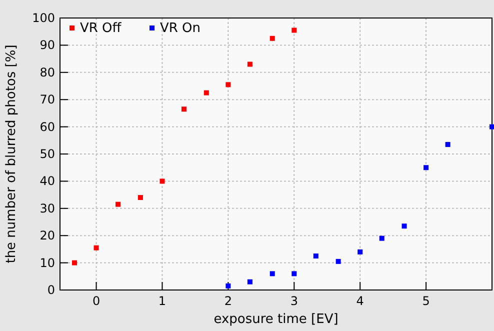 Image resolution: width=494 pixels, height=331 pixels. What do you see at coordinates (180, 28) in the screenshot?
I see `legend-label: VR On` at bounding box center [180, 28].